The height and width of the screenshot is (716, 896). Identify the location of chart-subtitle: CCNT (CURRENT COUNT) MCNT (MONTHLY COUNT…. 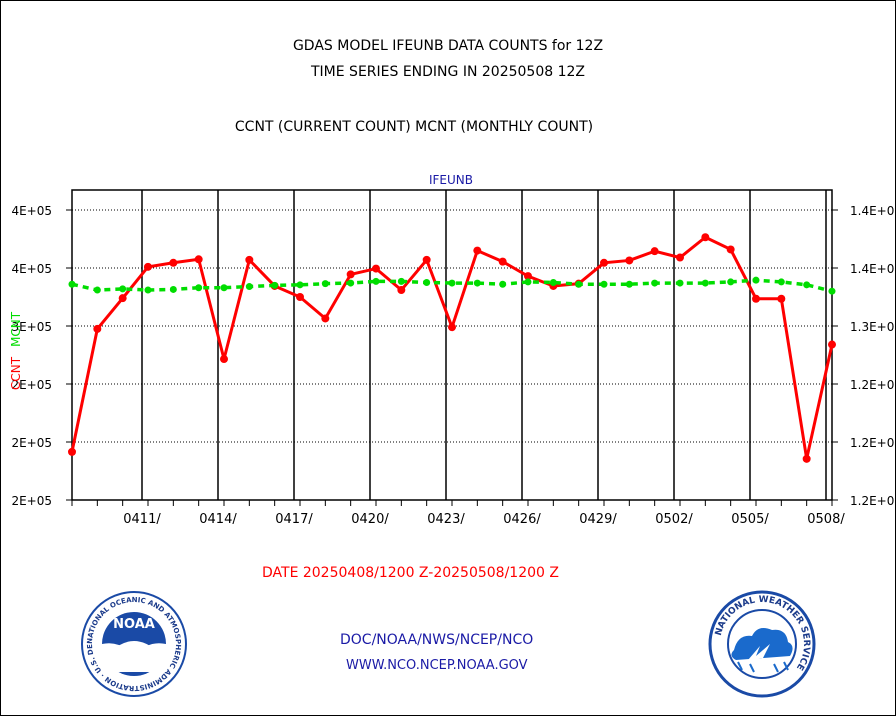
(414, 127).